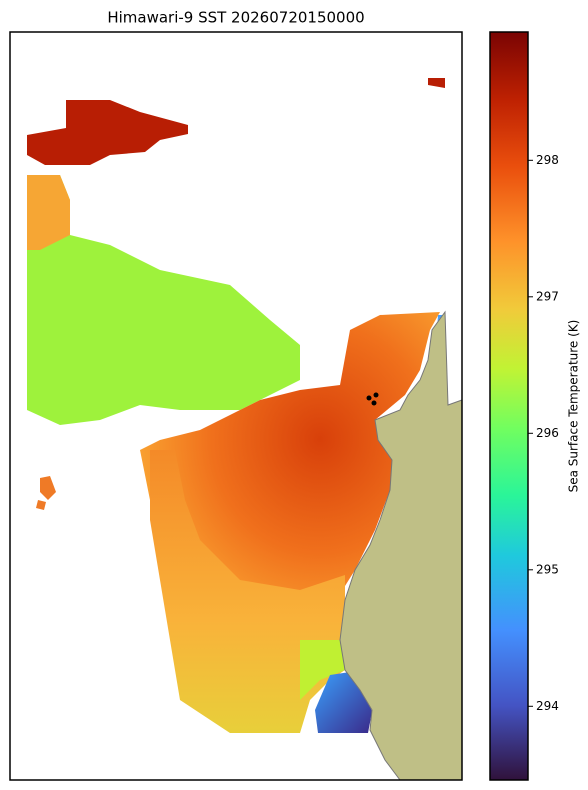  What do you see at coordinates (46, 493) in the screenshot?
I see `sst-islets` at bounding box center [46, 493].